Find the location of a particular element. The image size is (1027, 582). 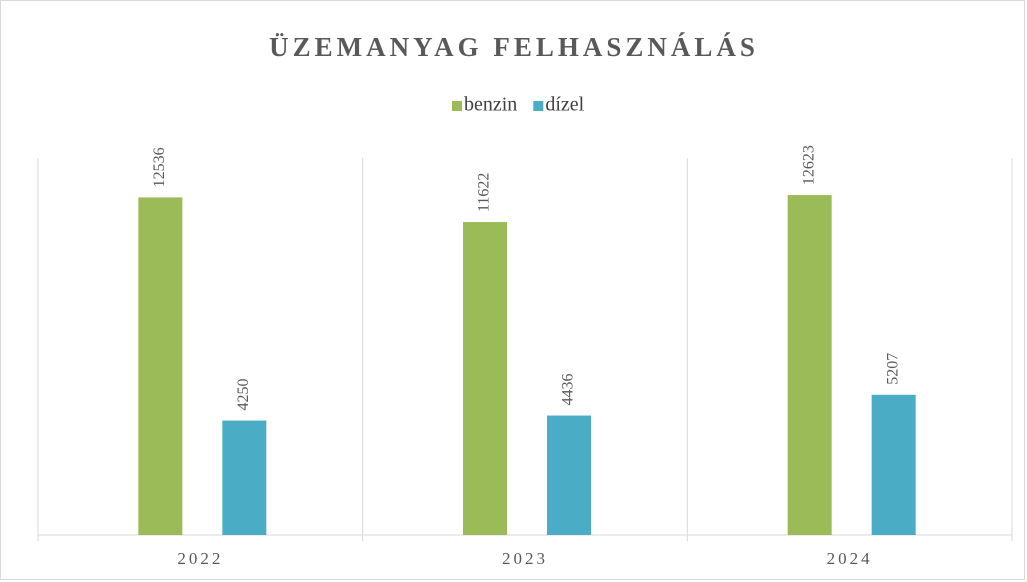

x-tick-label: 2024 is located at coordinates (850, 558).